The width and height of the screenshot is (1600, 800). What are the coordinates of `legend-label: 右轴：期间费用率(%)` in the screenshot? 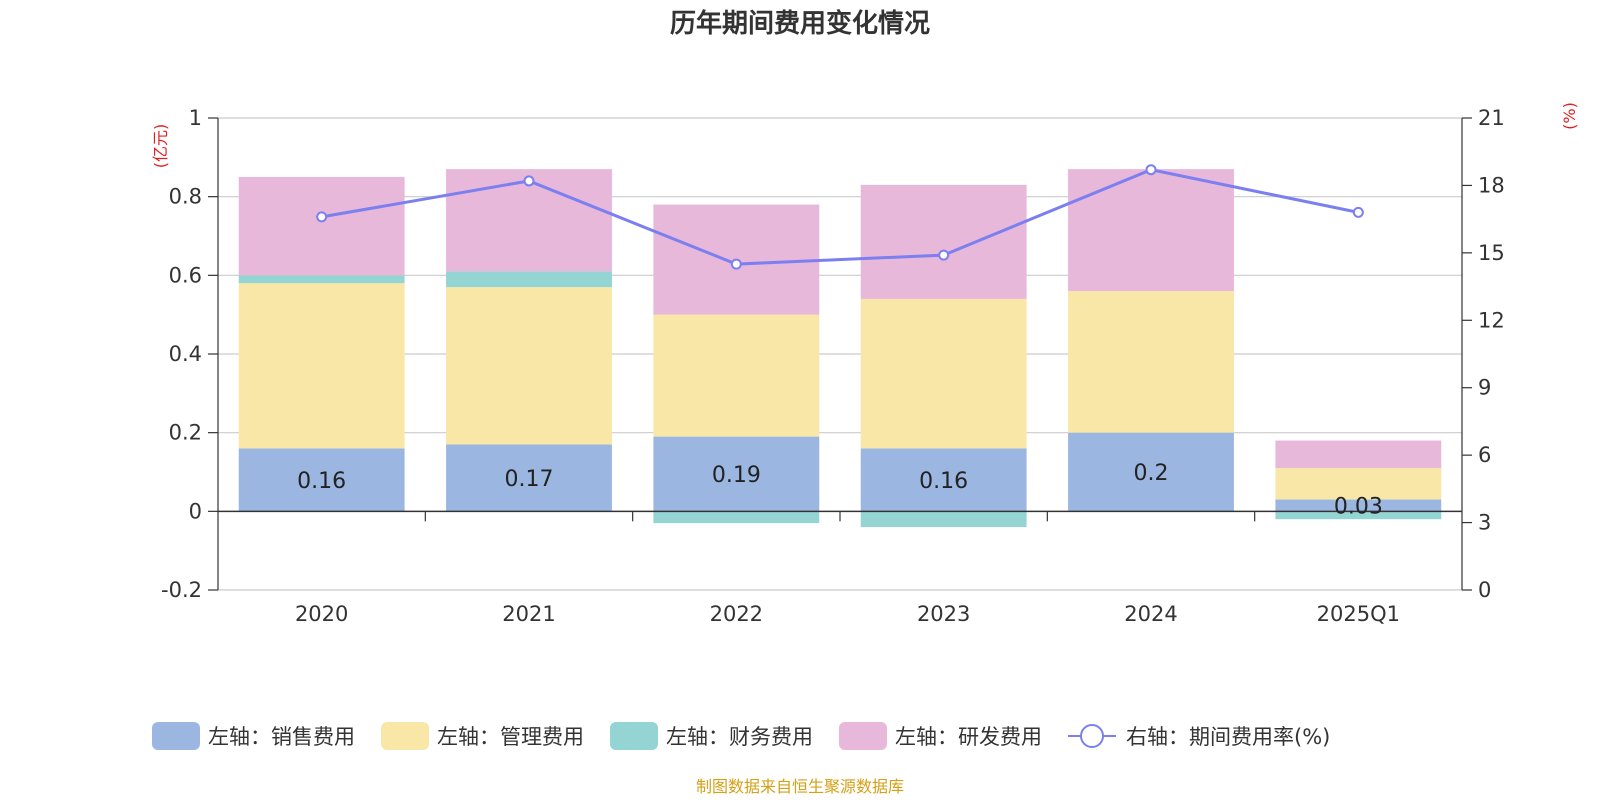 It's located at (1228, 737).